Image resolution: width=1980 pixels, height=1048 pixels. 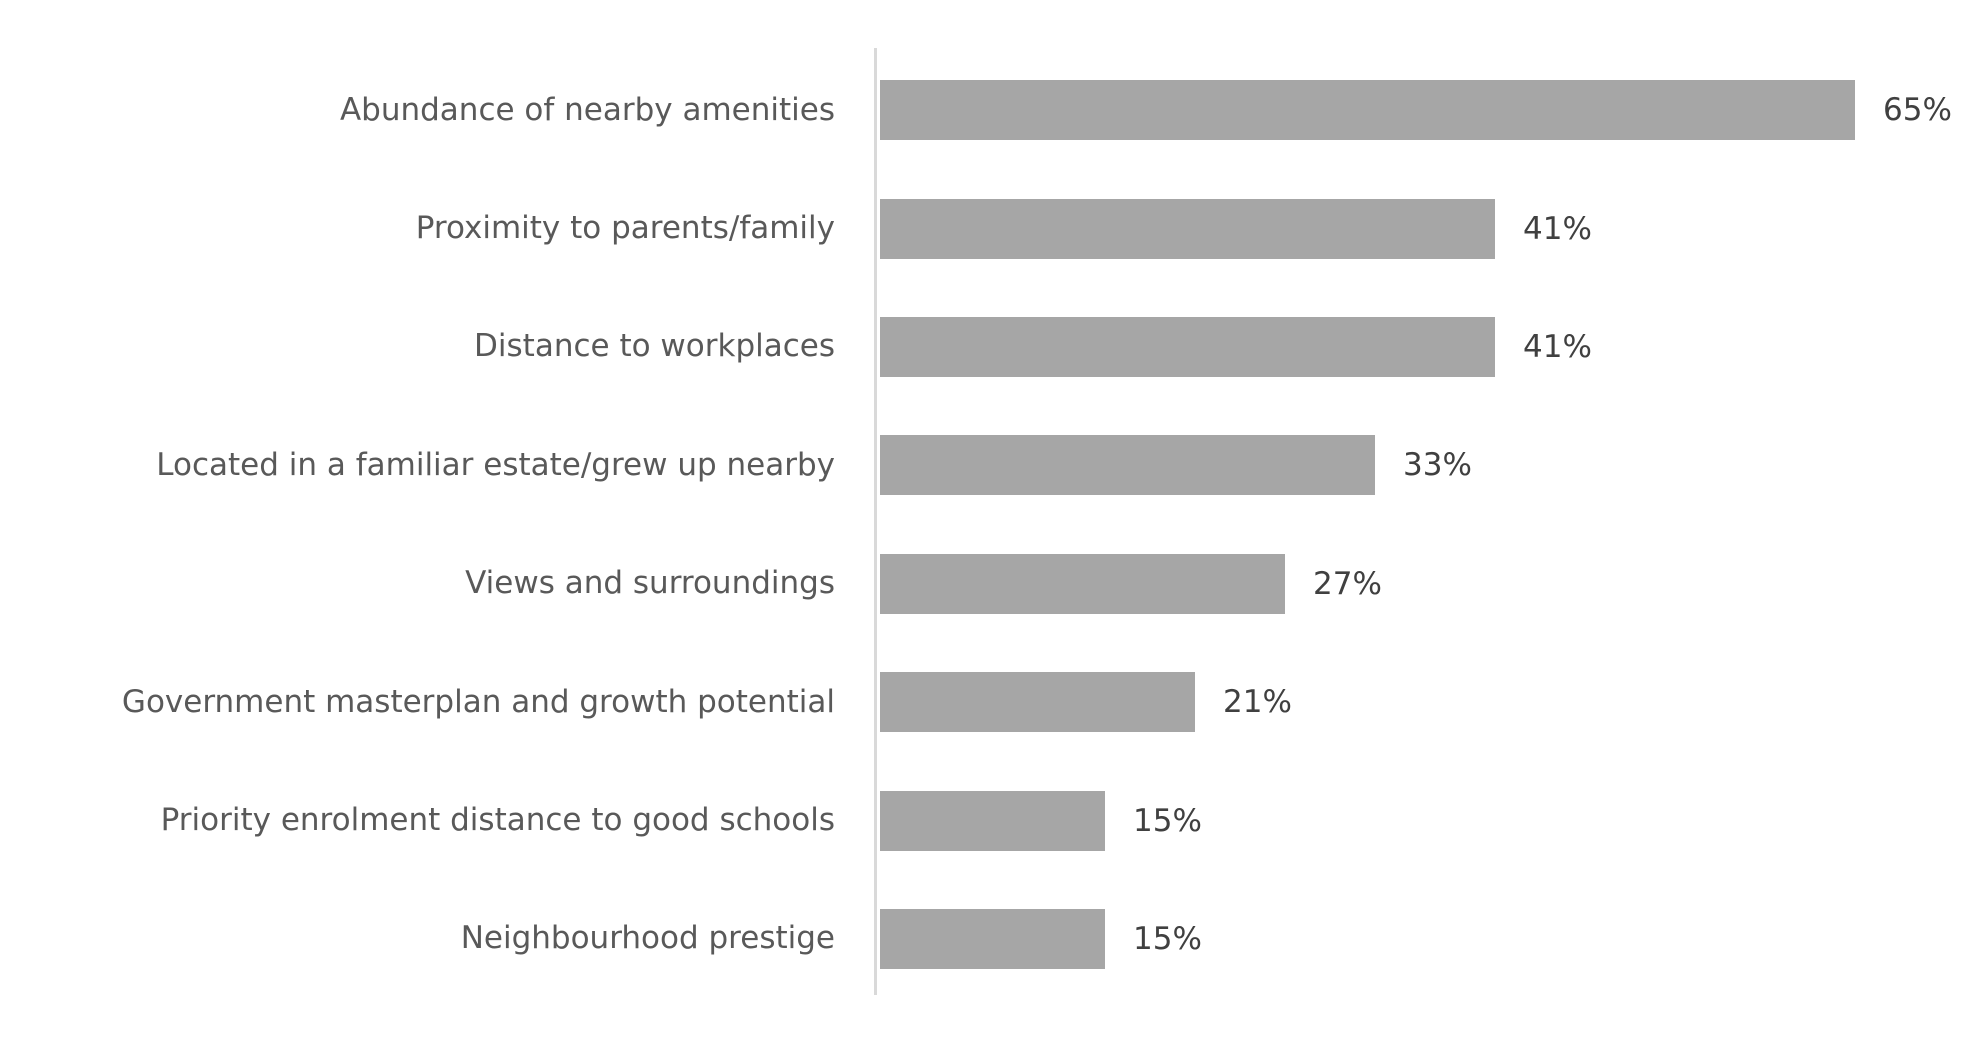 I want to click on bar-area: 21%, so click(x=1430, y=702).